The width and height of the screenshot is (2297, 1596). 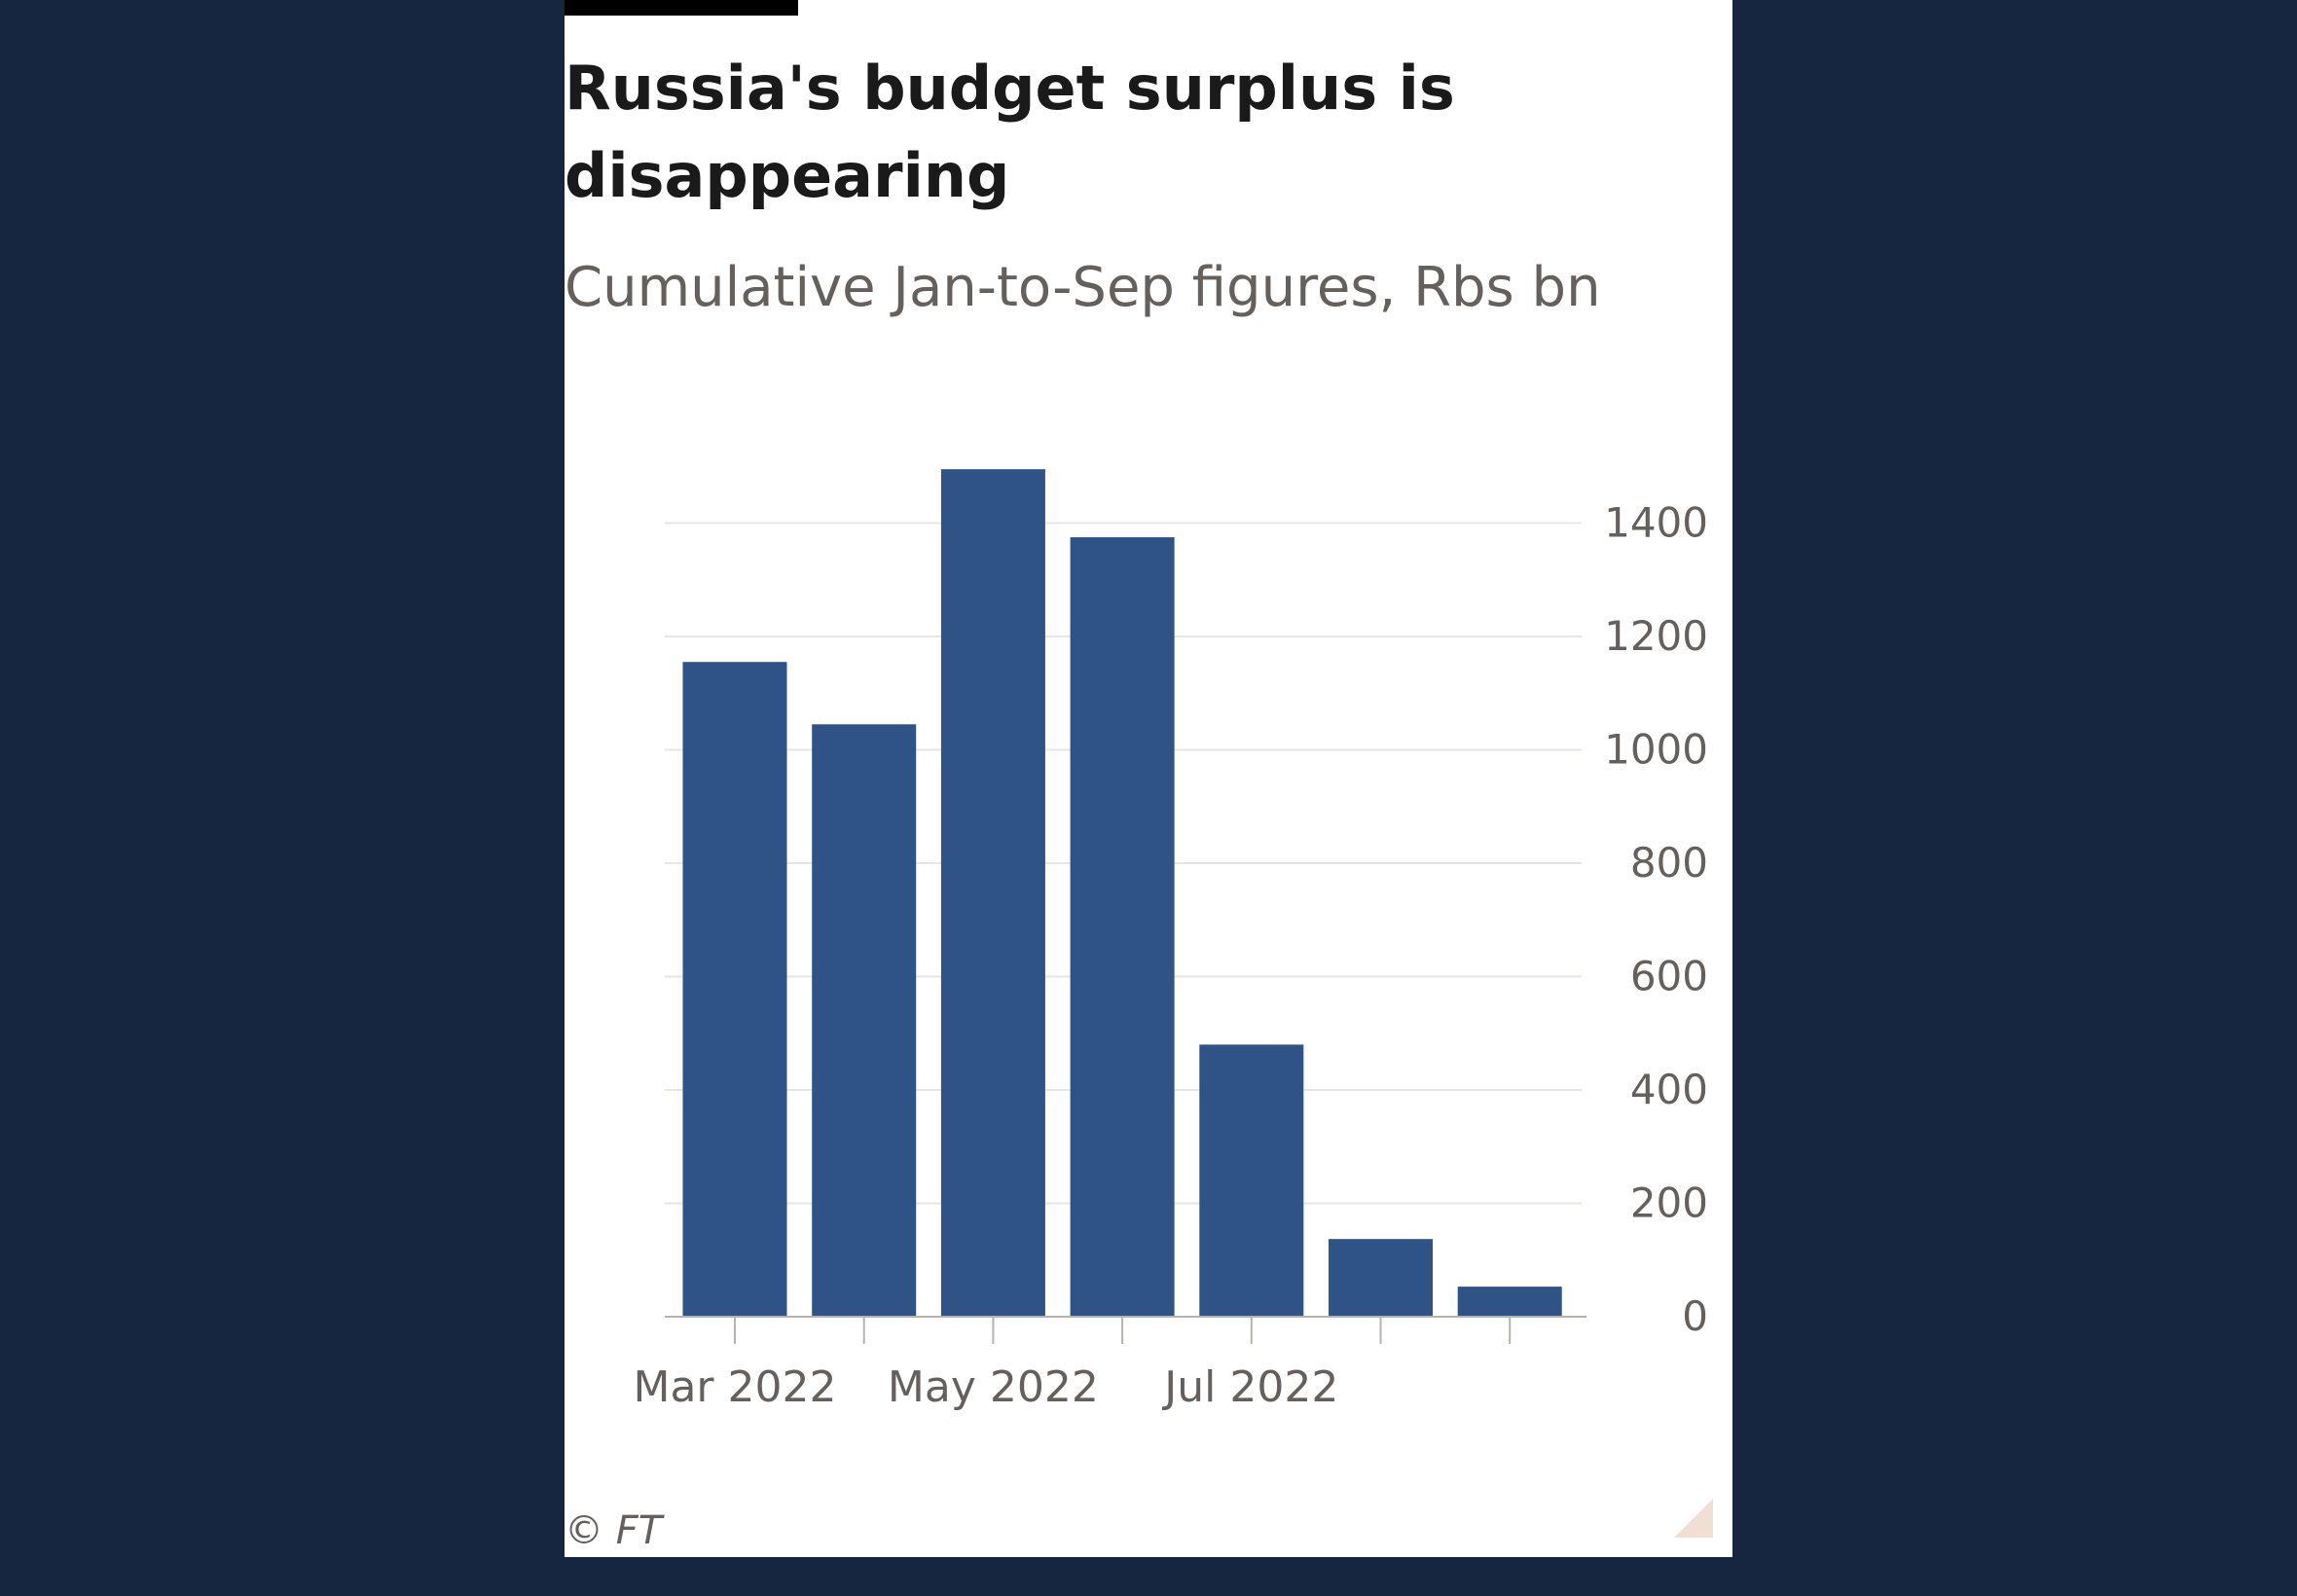 I want to click on chart-subtitle: Cumulative Jan-to-Sep figures, Rbs bn, so click(x=1083, y=287).